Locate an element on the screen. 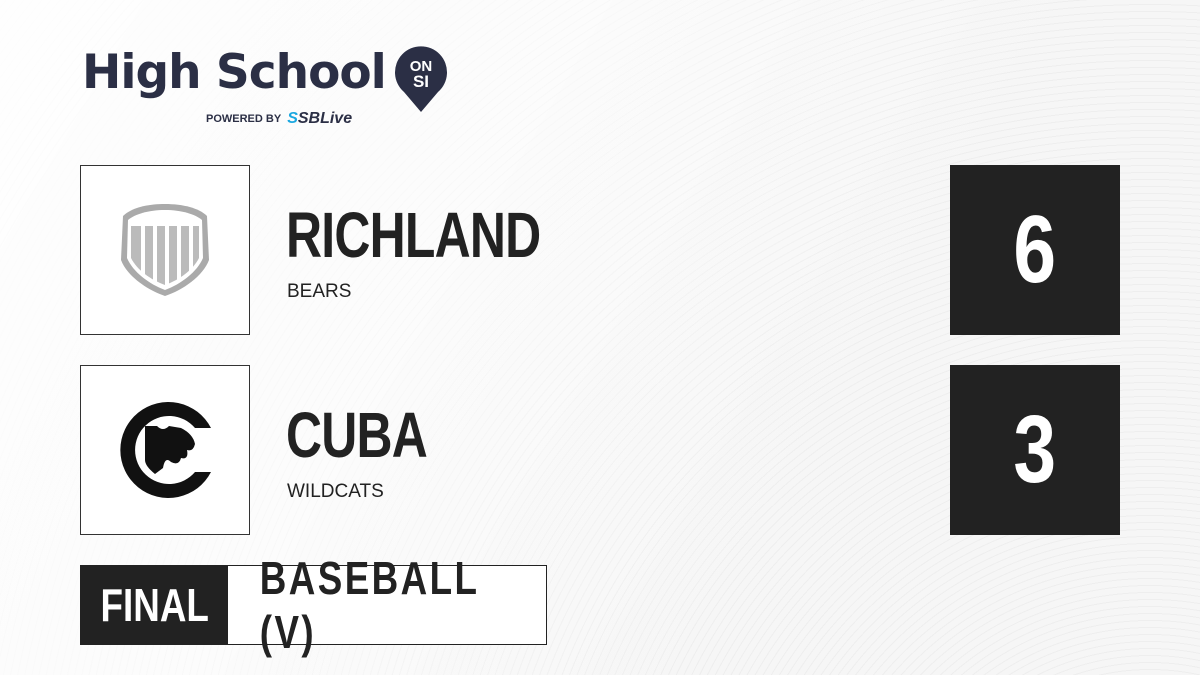  shield-placeholder-icon is located at coordinates (165, 250).